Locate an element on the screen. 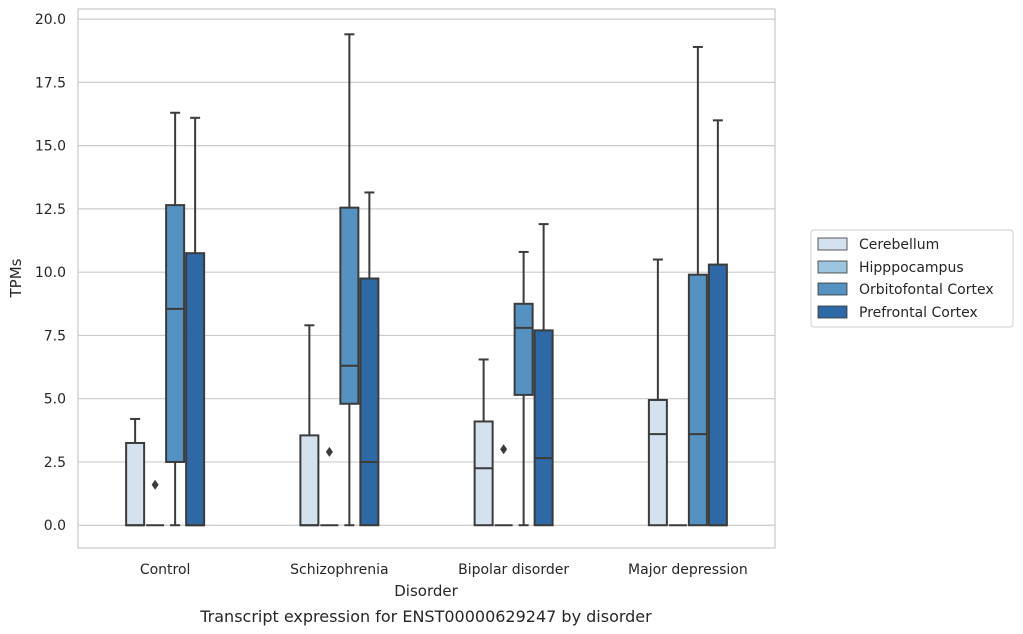 Image resolution: width=1023 pixels, height=634 pixels. y-tick-label: 17.5 is located at coordinates (50, 83).